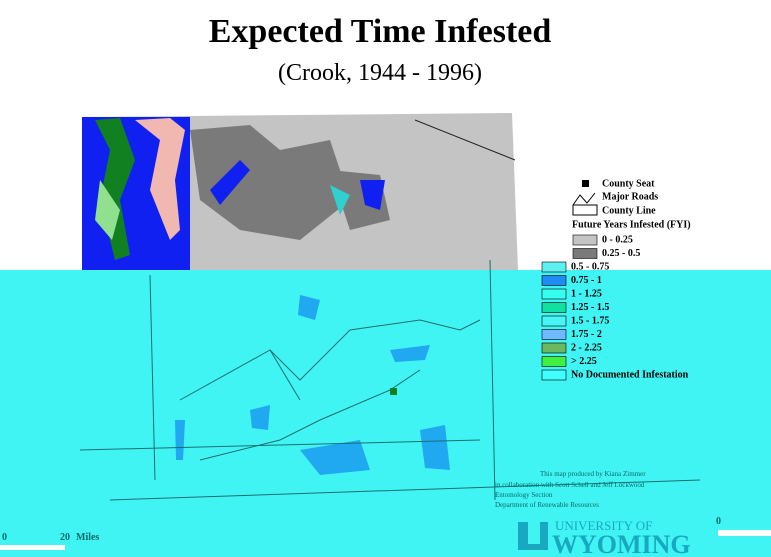 This screenshot has height=557, width=771. I want to click on legend-class-label: 1.5 - 1.75, so click(590, 320).